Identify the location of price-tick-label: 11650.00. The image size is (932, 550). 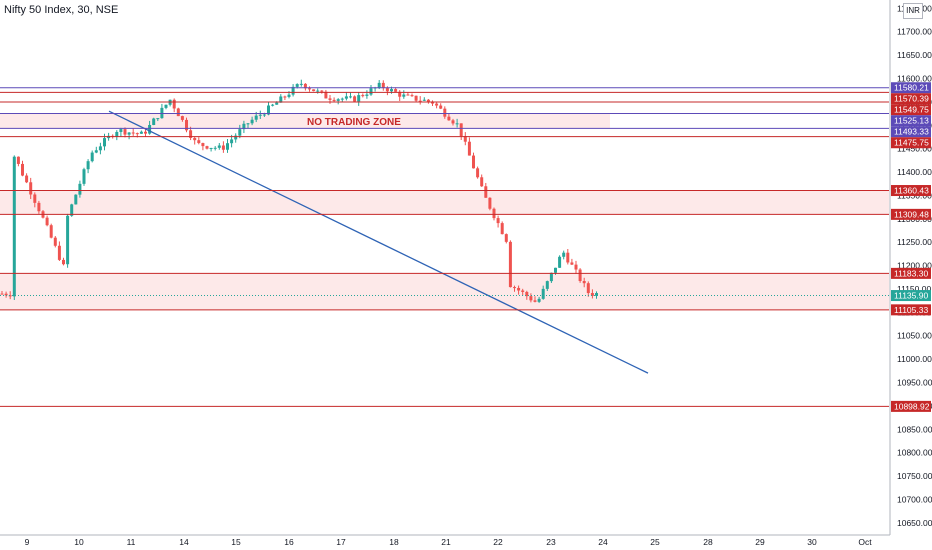
(914, 55).